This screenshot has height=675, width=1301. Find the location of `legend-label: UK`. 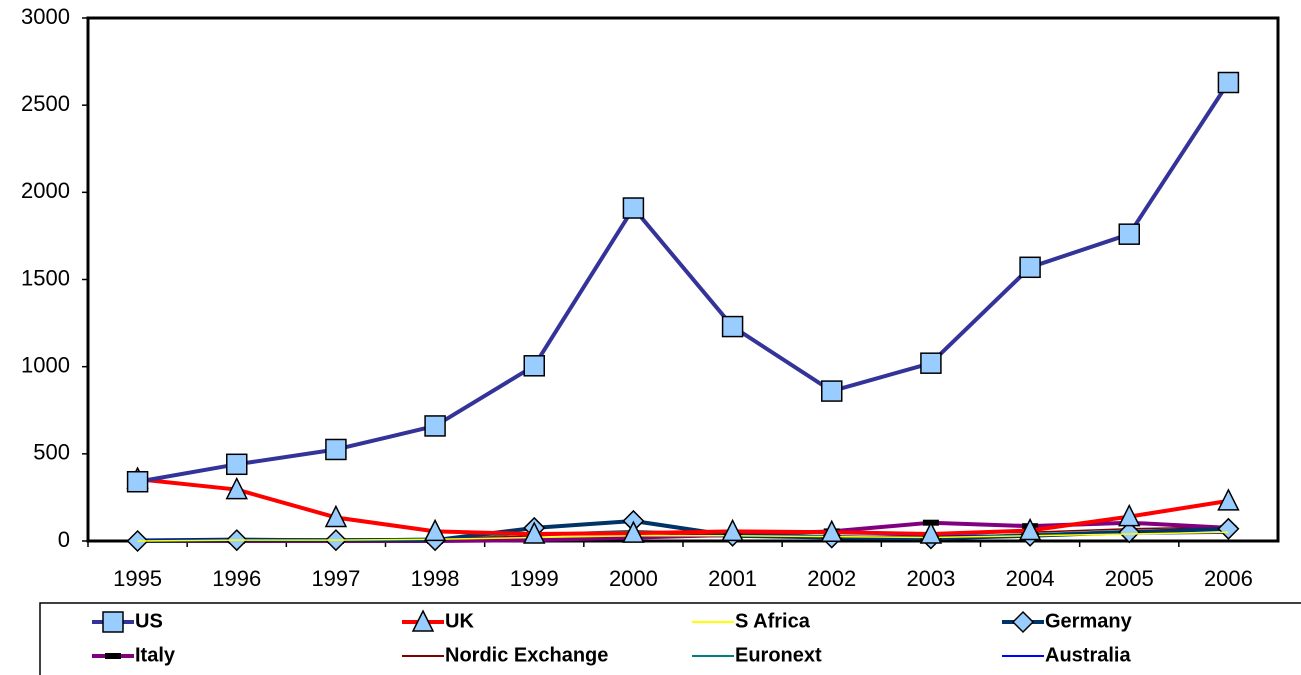

legend-label: UK is located at coordinates (459, 621).